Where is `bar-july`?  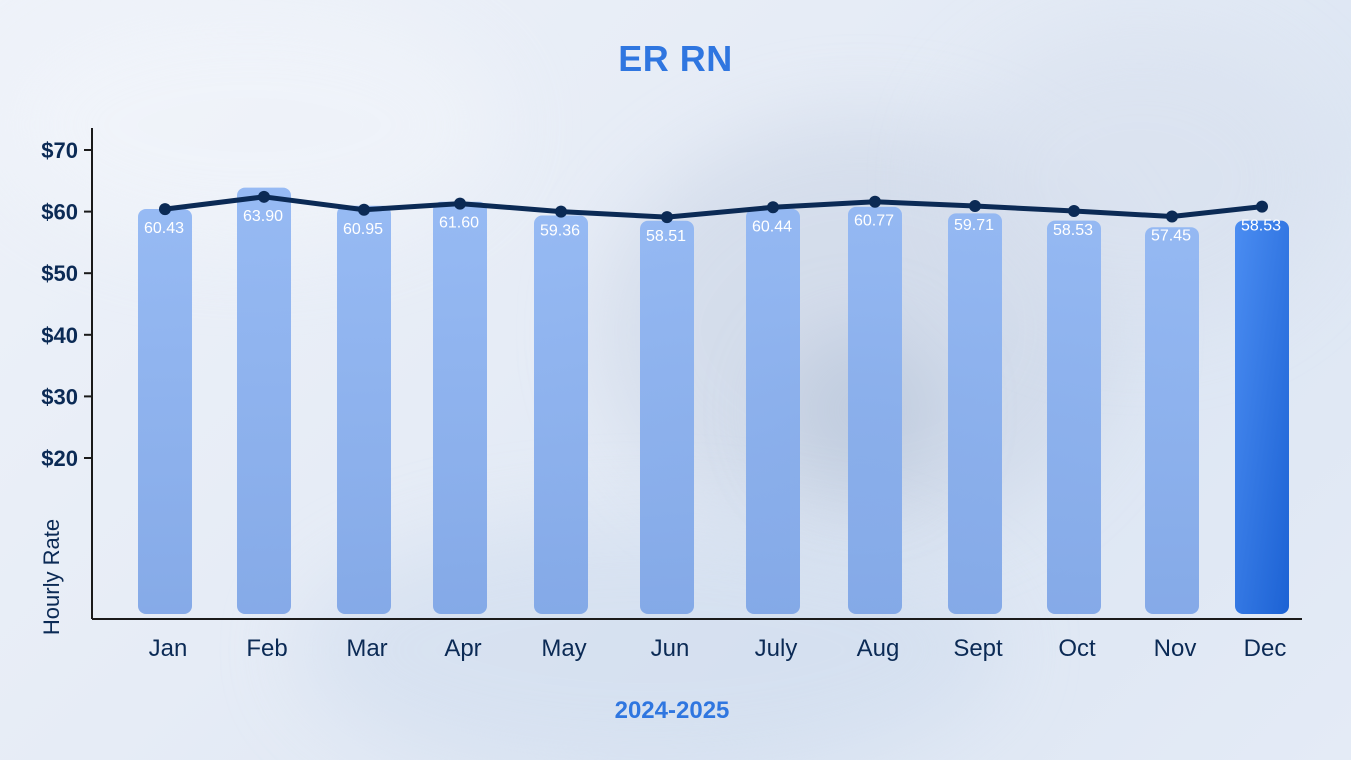 bar-july is located at coordinates (773, 411).